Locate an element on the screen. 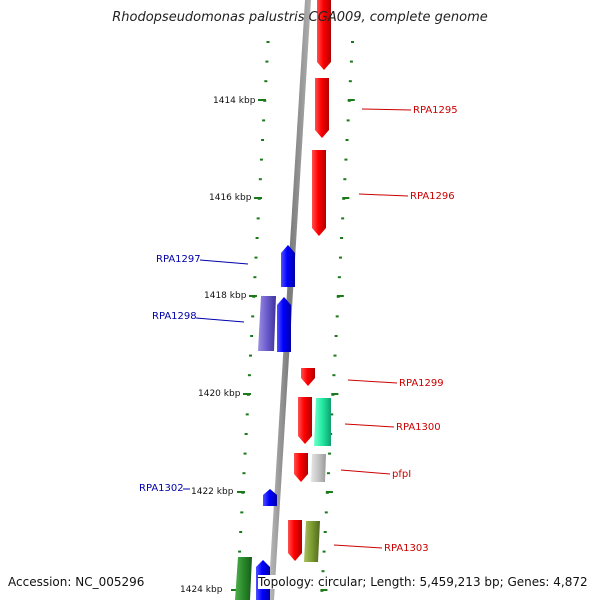 The width and height of the screenshot is (600, 604). reverse-gene-labels: RPA1297 RPA1298 RPA1302 is located at coordinates (194, 374).